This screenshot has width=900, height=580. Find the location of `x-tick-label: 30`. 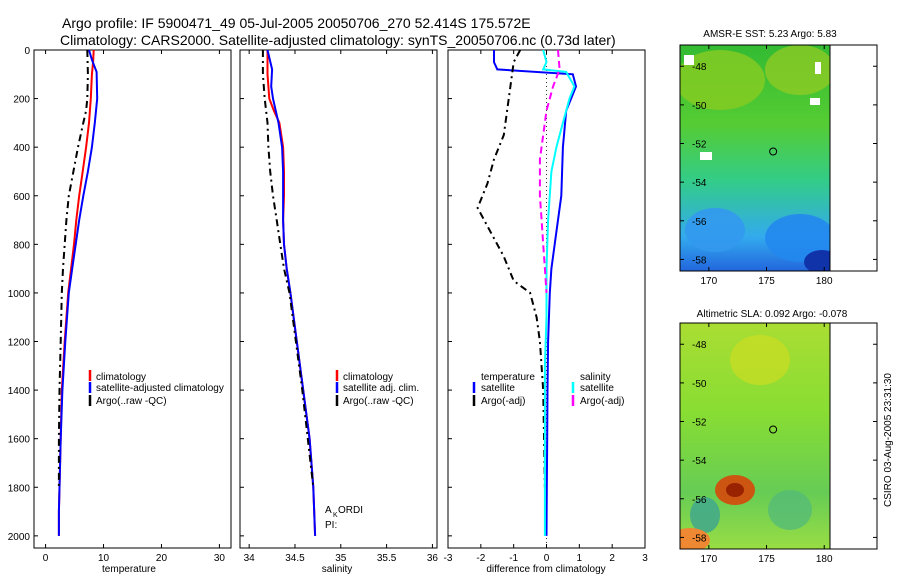

x-tick-label: 30 is located at coordinates (220, 558).